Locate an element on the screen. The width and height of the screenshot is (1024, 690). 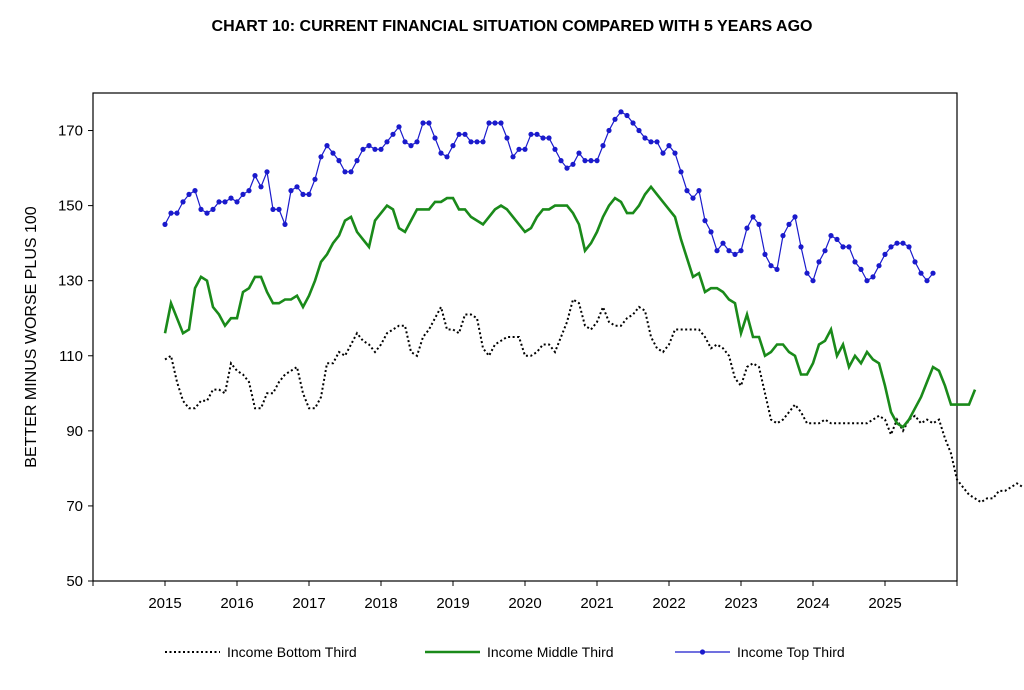
x-tick-label: 2017 is located at coordinates (308, 603).